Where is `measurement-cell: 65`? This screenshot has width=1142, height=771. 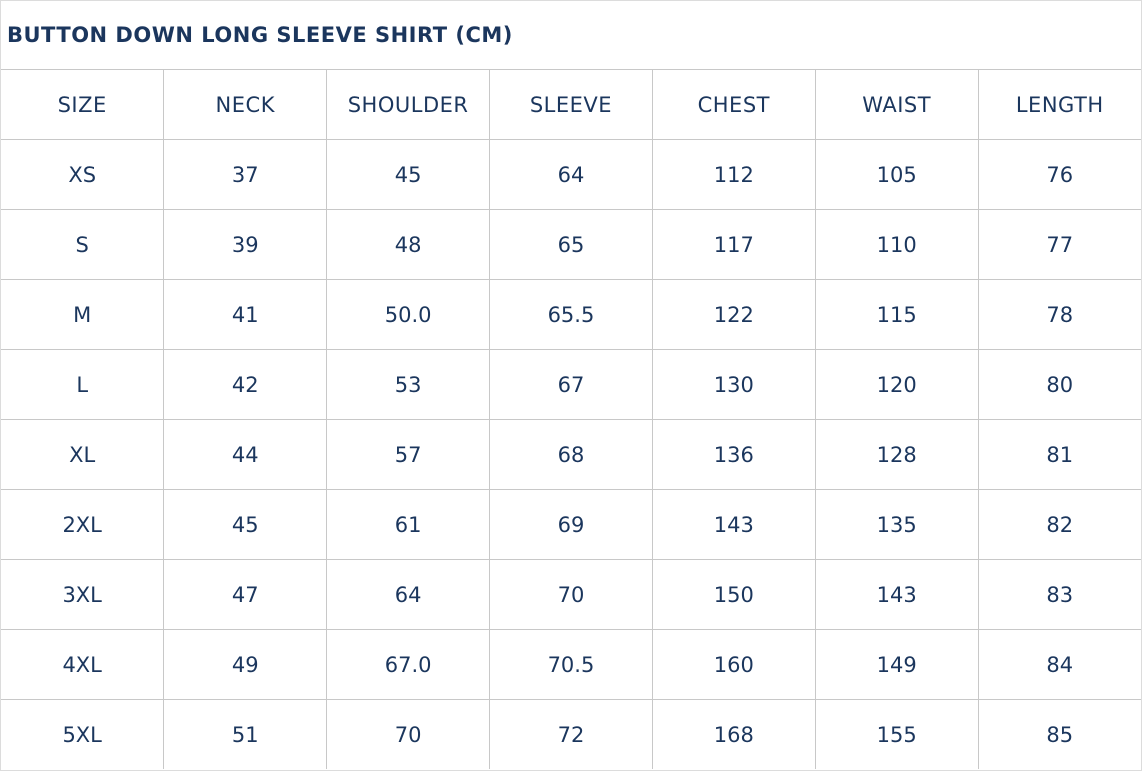 measurement-cell: 65 is located at coordinates (571, 244).